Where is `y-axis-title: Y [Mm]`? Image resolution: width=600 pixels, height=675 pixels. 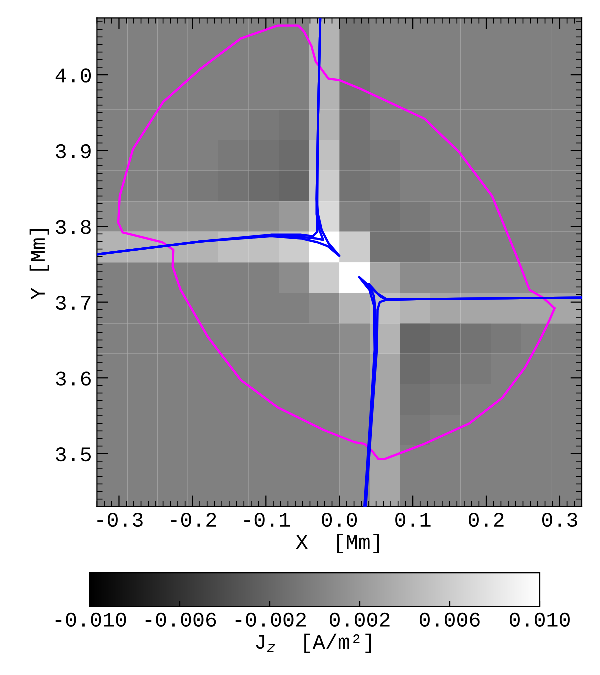 y-axis-title: Y [Mm] is located at coordinates (40, 264).